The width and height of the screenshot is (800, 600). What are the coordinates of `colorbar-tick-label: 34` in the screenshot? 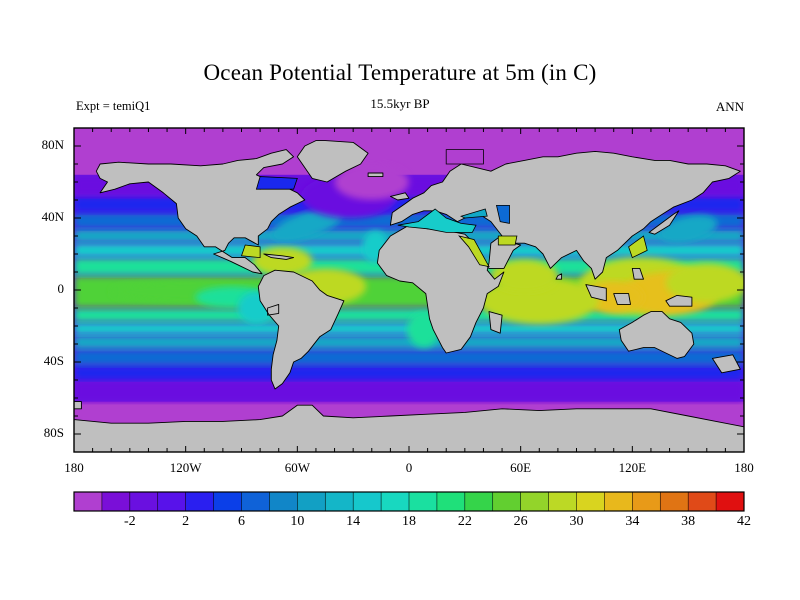 It's located at (632, 521).